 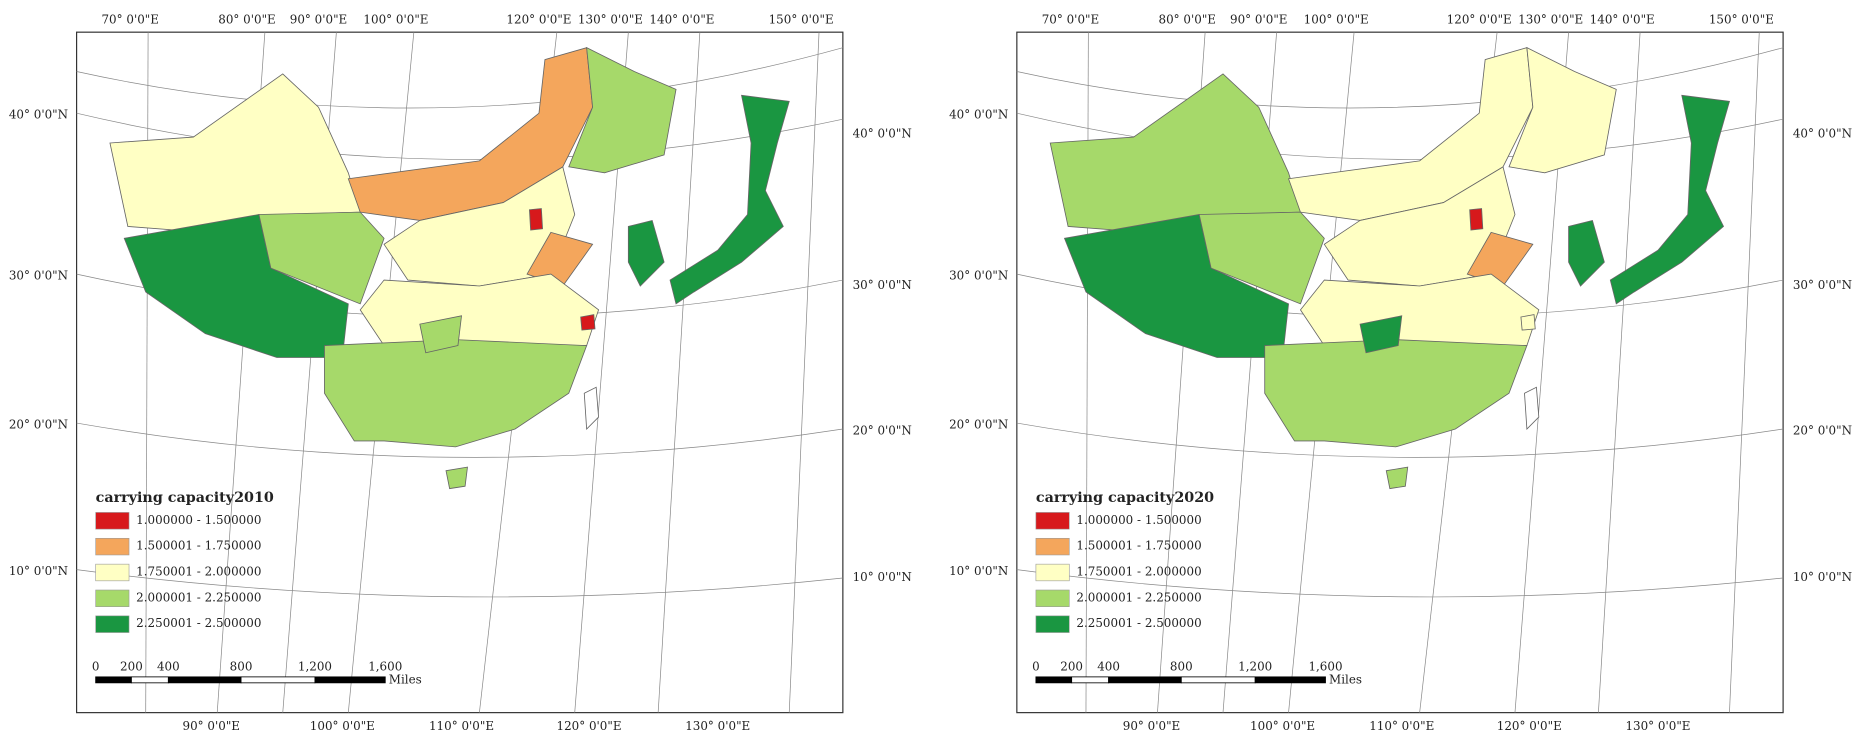 I want to click on legend-label: 1.750001 - 2.000000, so click(x=1138, y=571).